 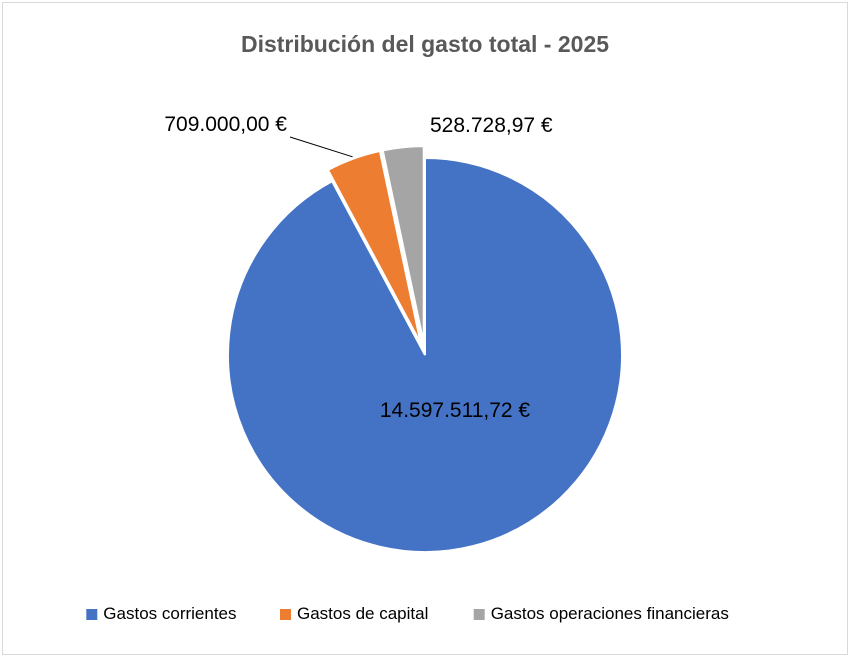 What do you see at coordinates (491, 125) in the screenshot?
I see `data-label-gastos-operaciones-financieras: 528.728,97 €` at bounding box center [491, 125].